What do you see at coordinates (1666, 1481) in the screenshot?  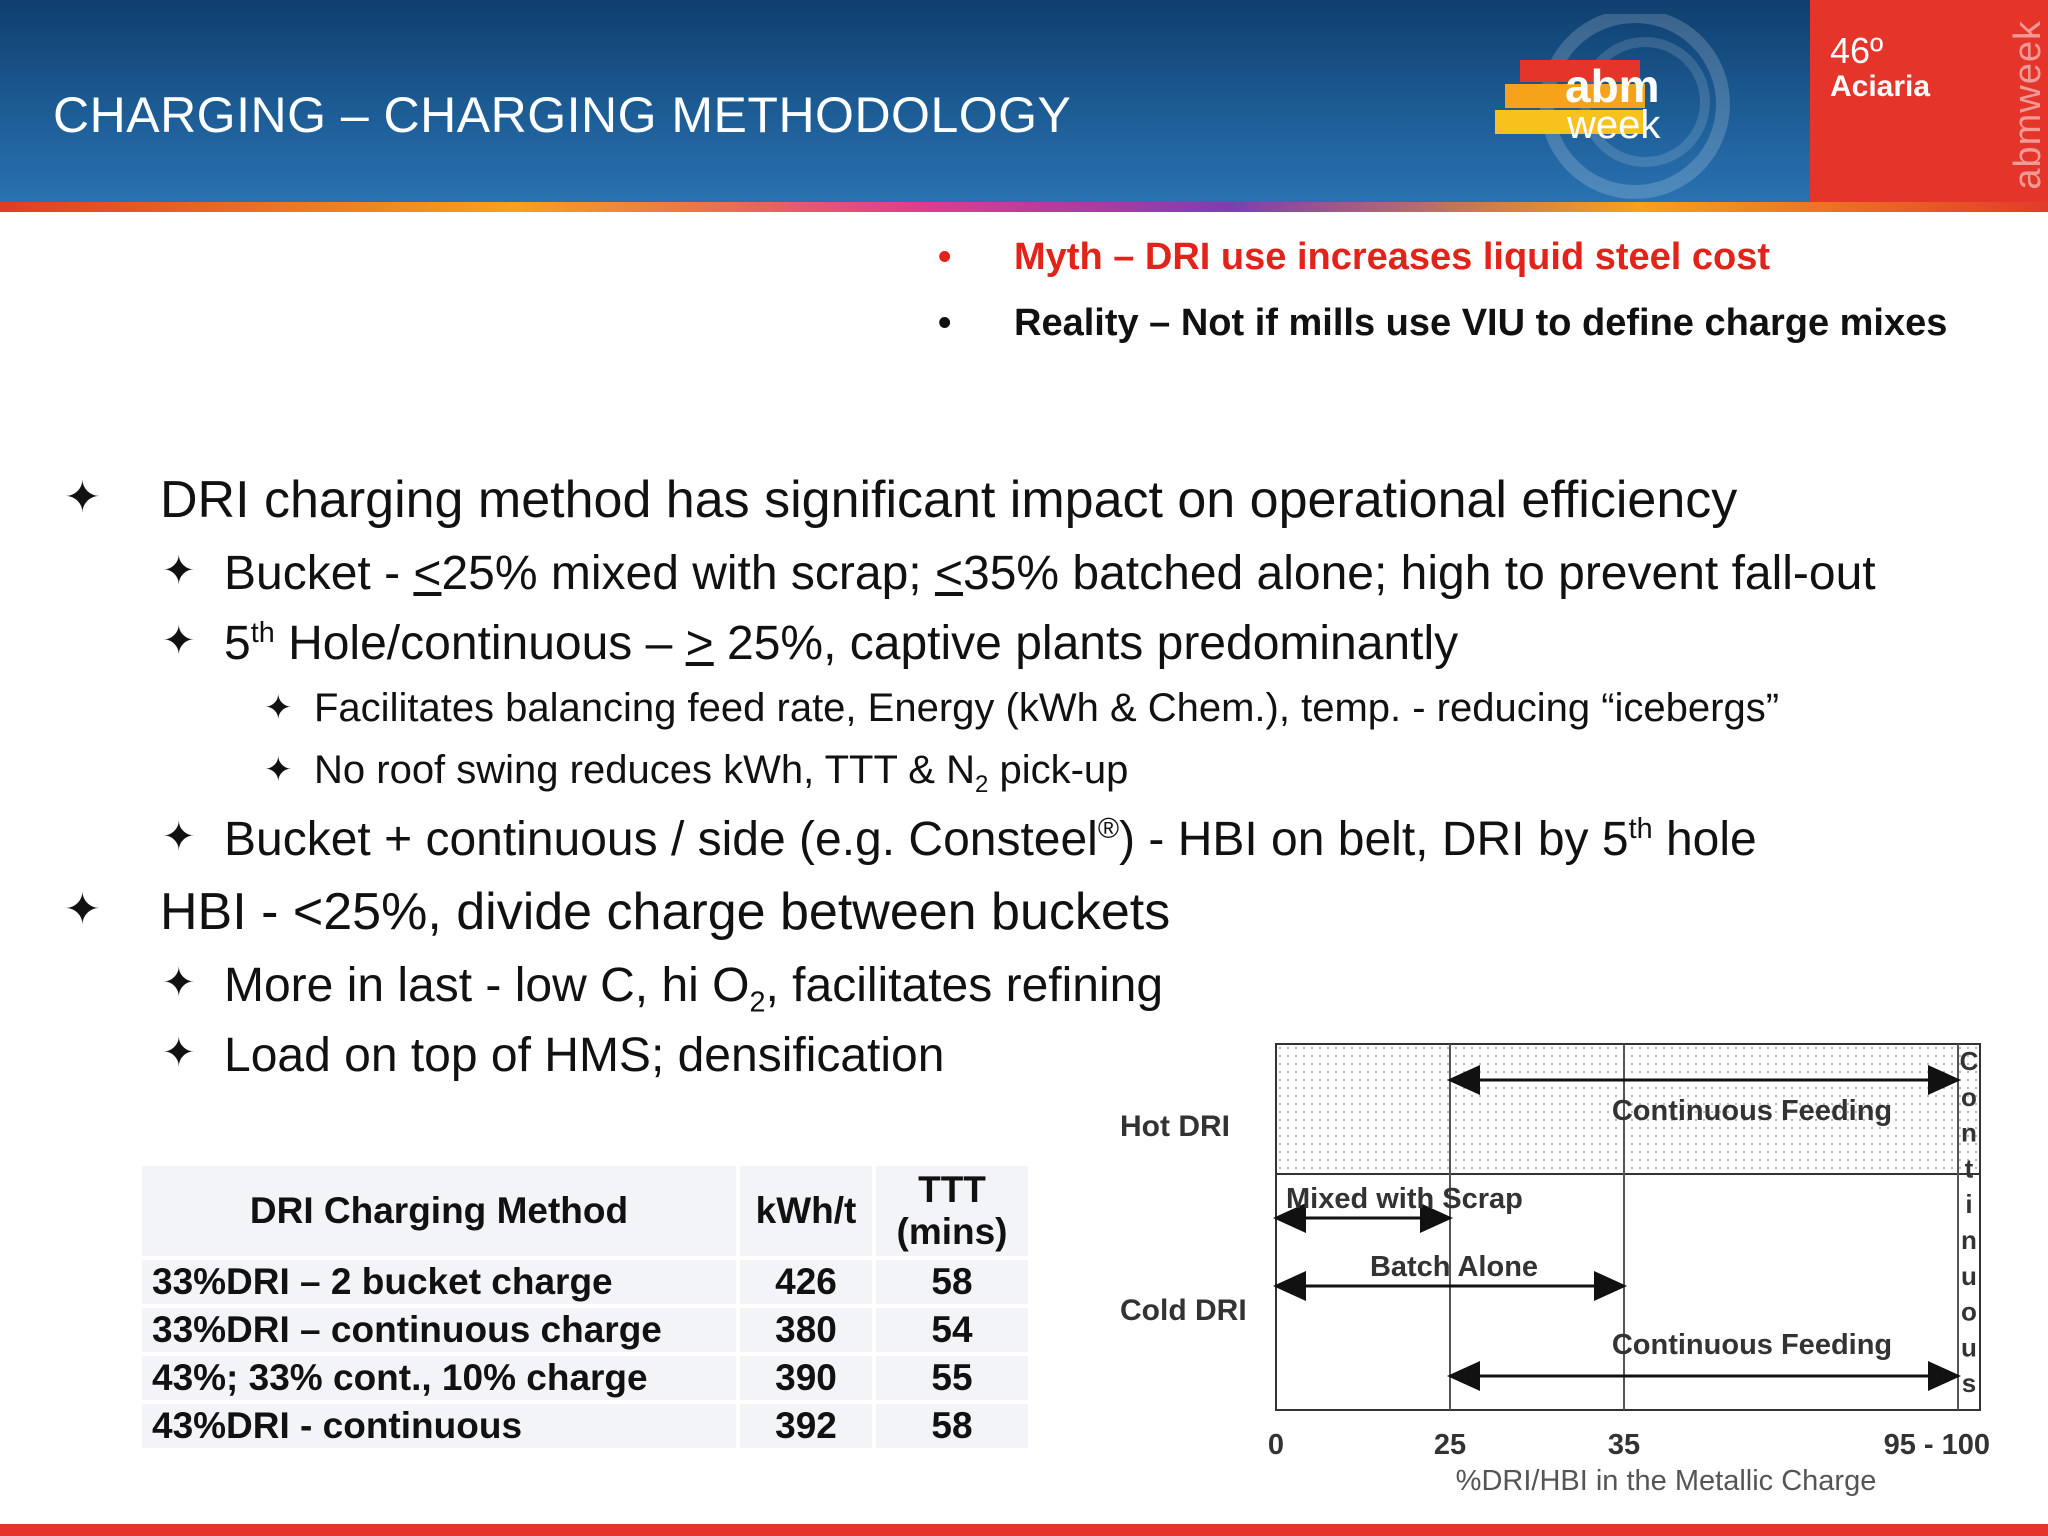 I see `x-axis-label: %DRI/HBI in the Metallic Charge` at bounding box center [1666, 1481].